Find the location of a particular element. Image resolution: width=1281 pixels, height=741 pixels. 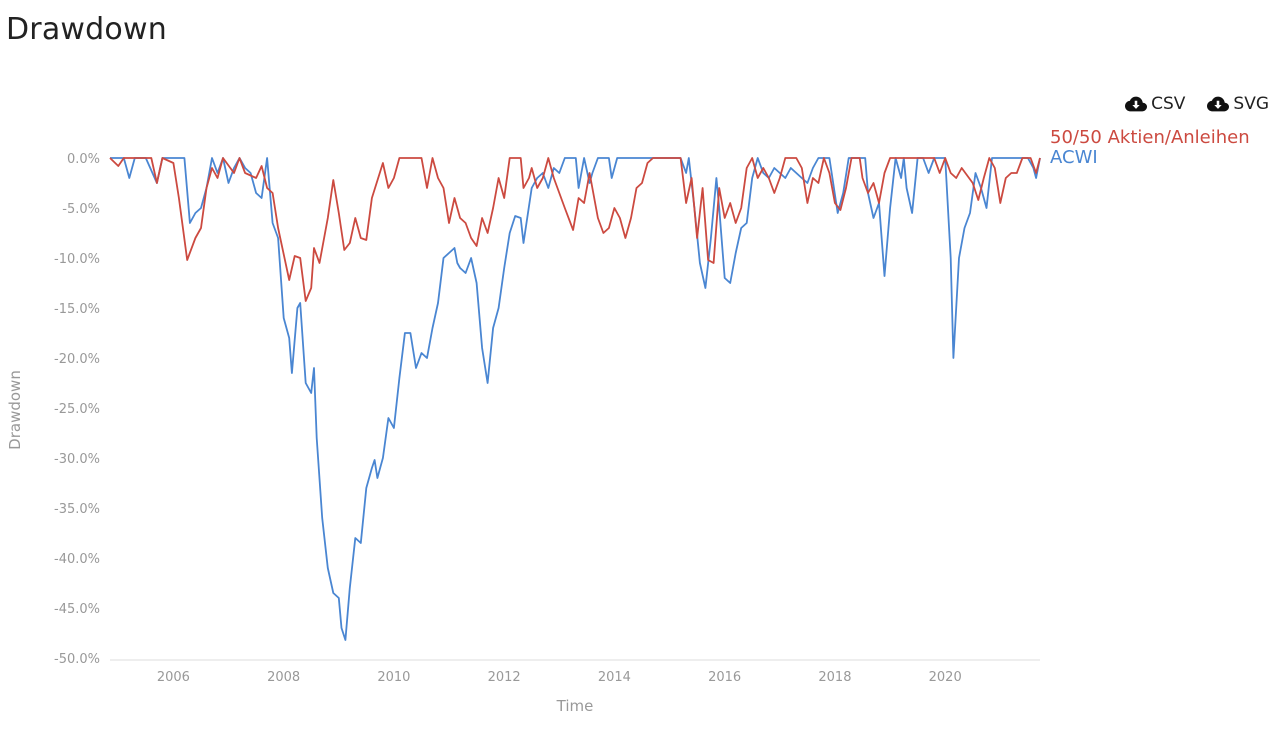

legend-label: ACWI is located at coordinates (1074, 157).